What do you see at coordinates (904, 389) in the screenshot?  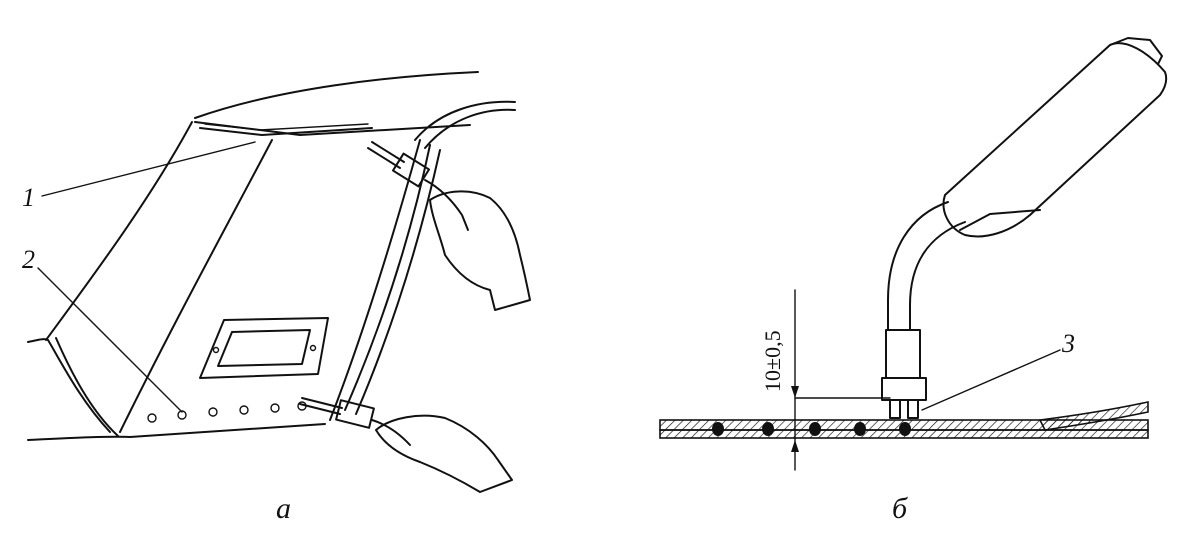 I see `gun-nozzle-tip` at bounding box center [904, 389].